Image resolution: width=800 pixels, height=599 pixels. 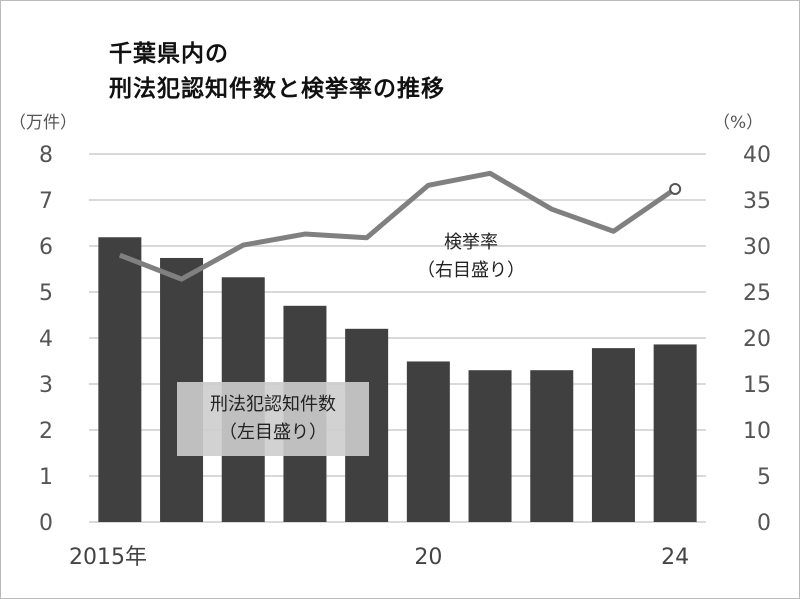 What do you see at coordinates (43, 123) in the screenshot?
I see `left-axis-unit: （万件）` at bounding box center [43, 123].